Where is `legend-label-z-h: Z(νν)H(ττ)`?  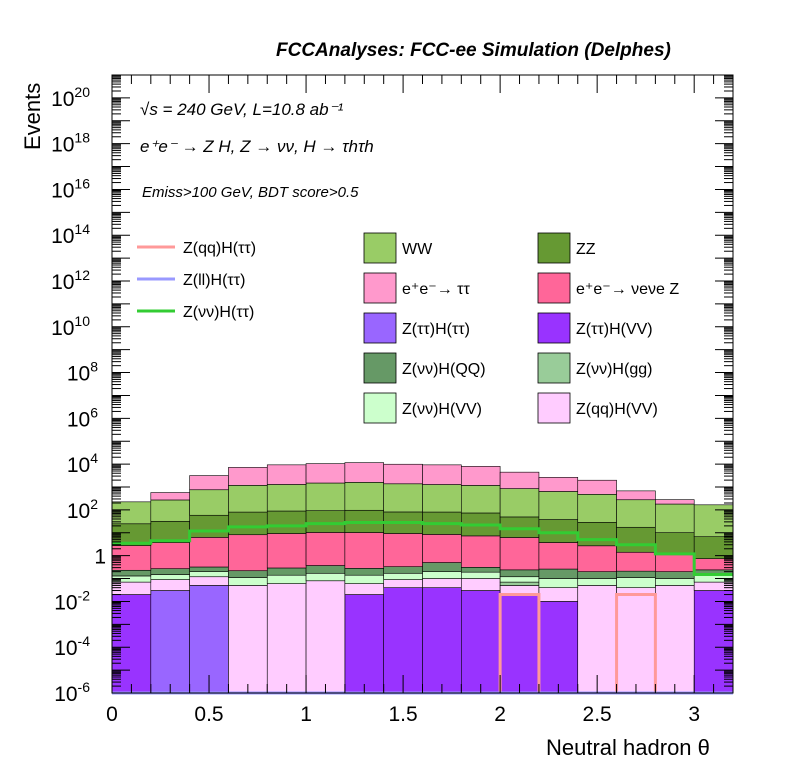
legend-label-z-h: Z(νν)H(ττ) is located at coordinates (218, 312).